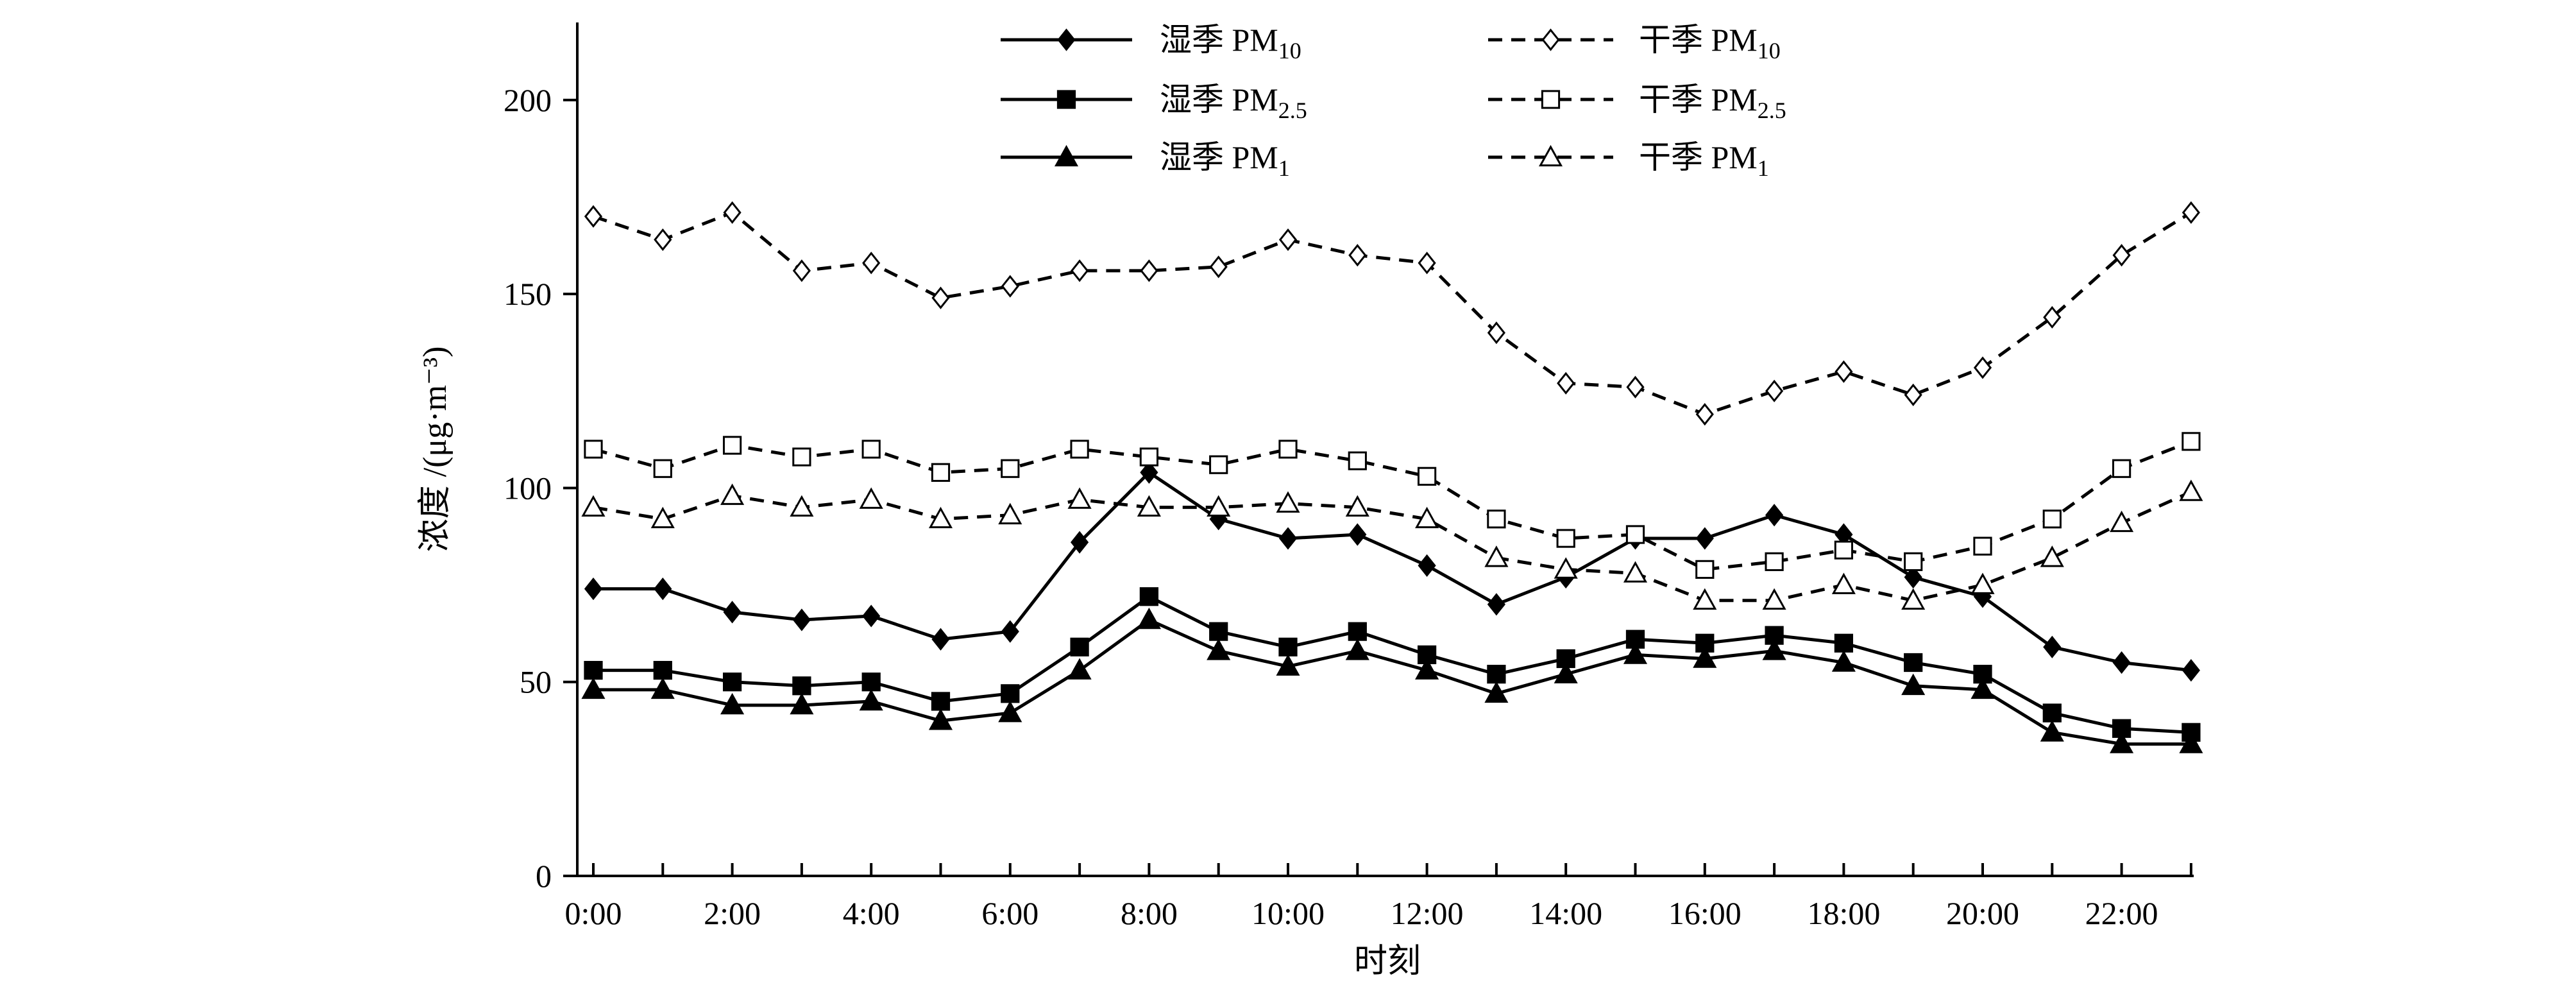 This screenshot has height=985, width=2576. I want to click on series-wet-triangle, so click(1392, 680).